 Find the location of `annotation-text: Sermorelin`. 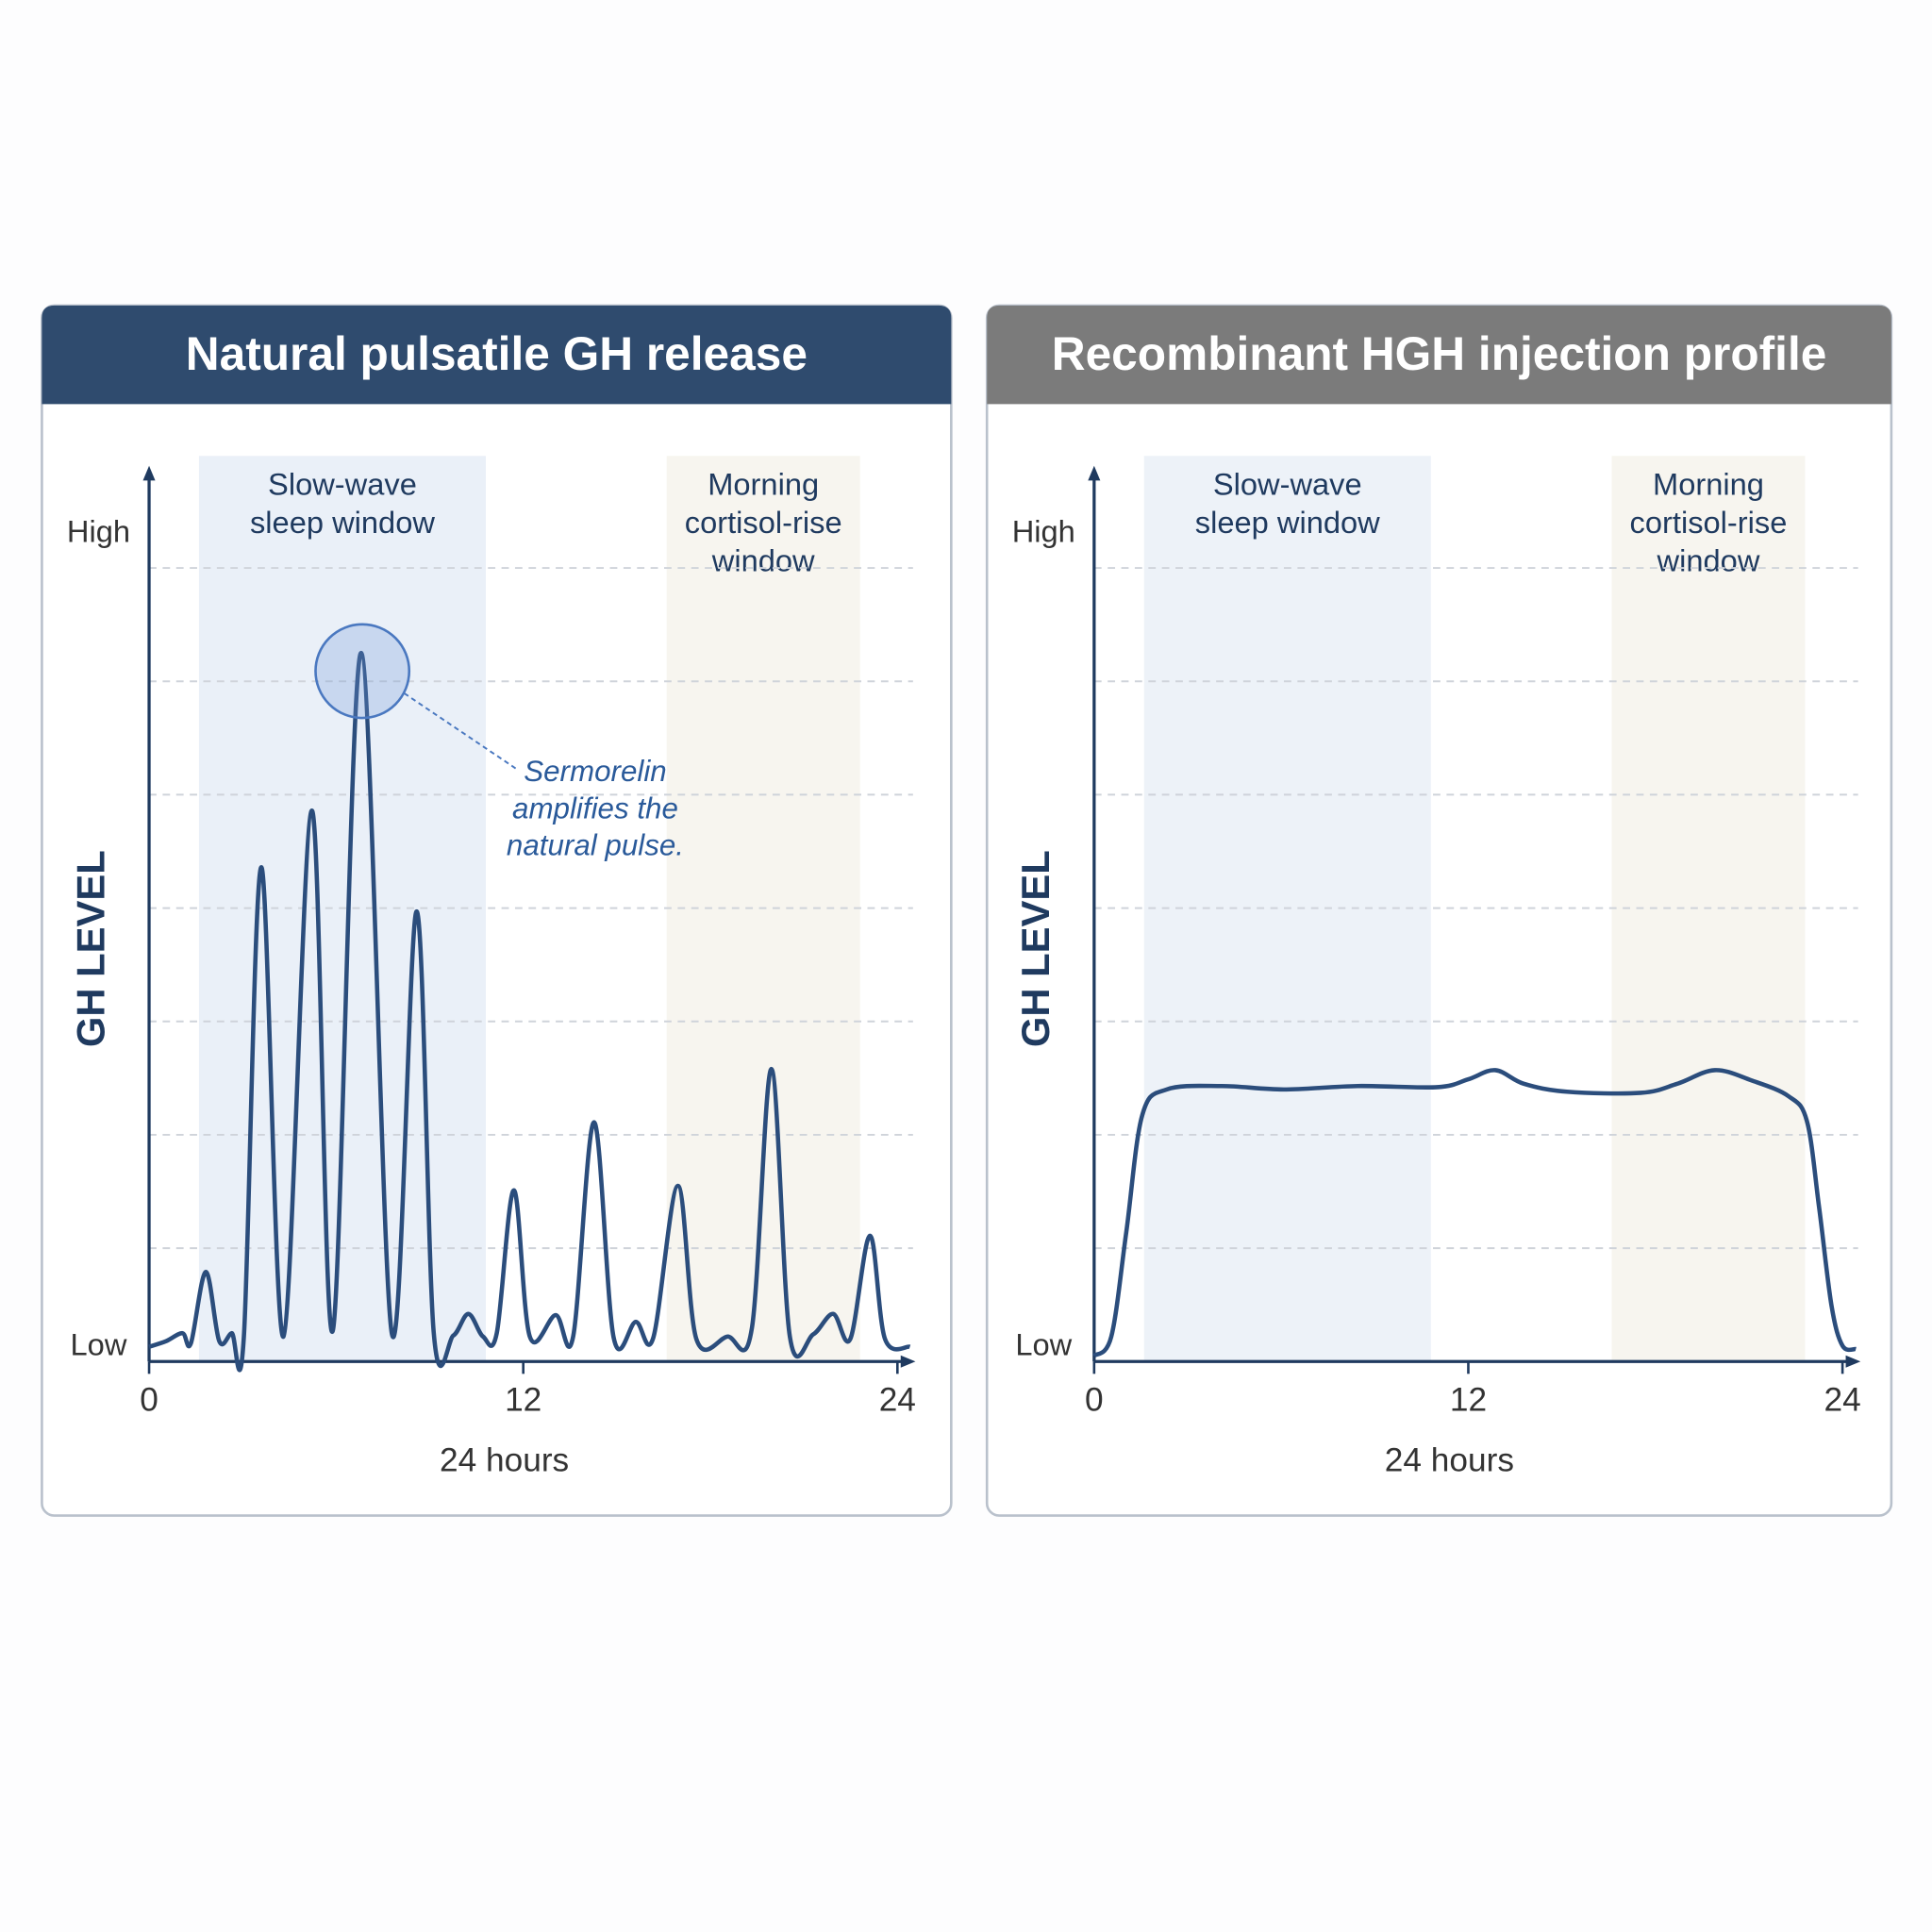

annotation-text: Sermorelin is located at coordinates (595, 772).